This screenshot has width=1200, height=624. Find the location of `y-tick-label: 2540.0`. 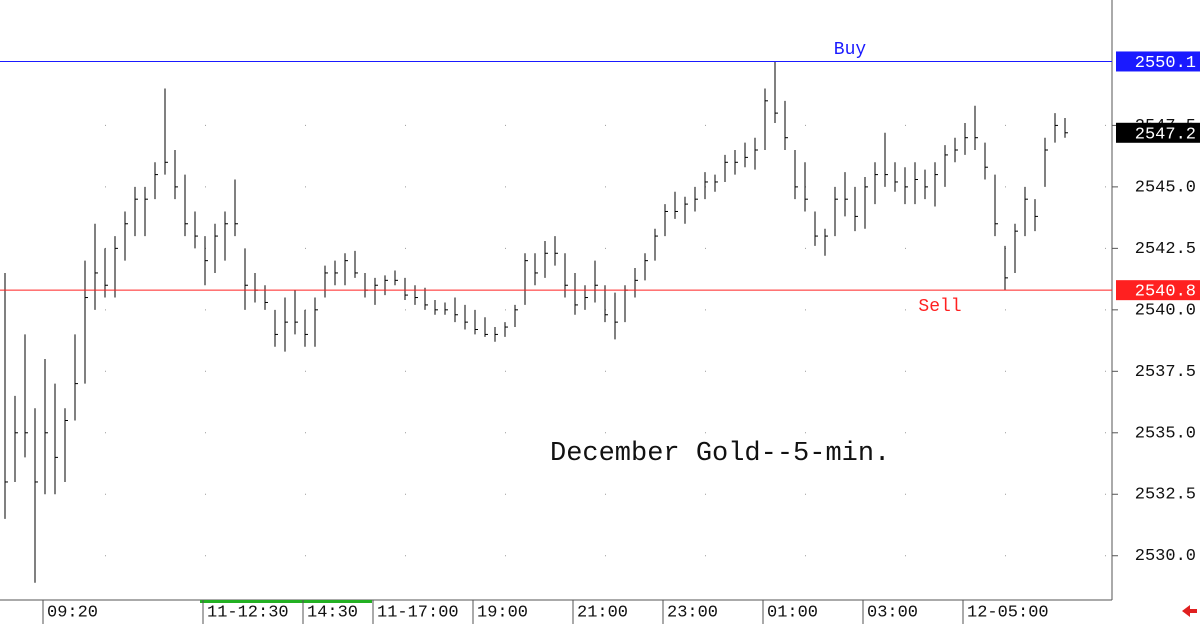

y-tick-label: 2540.0 is located at coordinates (1165, 310).